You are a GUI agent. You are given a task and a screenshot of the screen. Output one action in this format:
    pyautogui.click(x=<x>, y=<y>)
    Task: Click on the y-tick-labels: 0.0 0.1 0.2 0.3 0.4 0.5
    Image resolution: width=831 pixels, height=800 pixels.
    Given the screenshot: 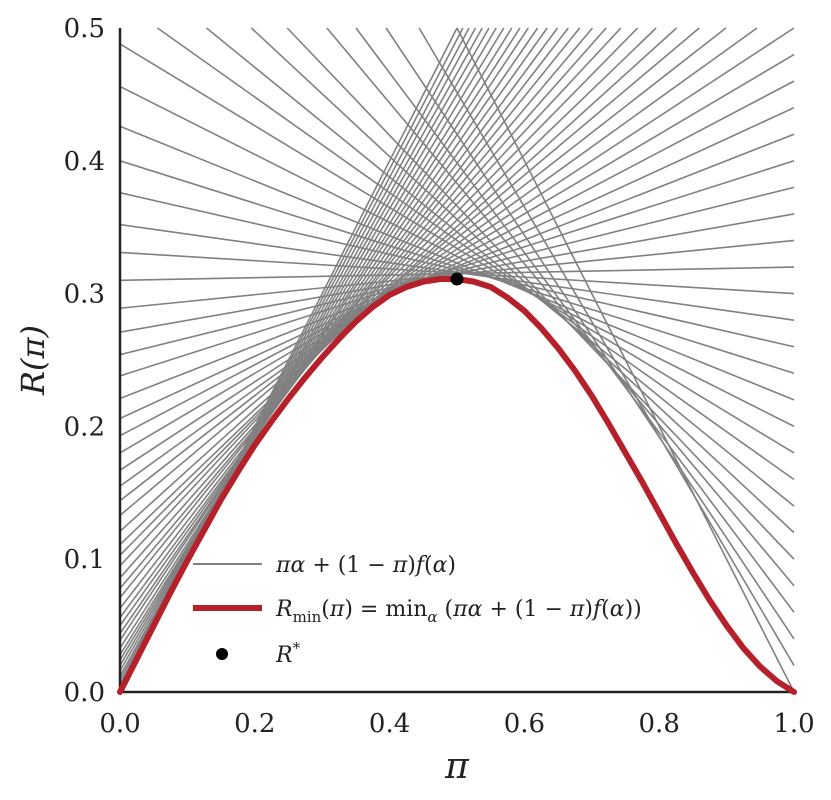 What is the action you would take?
    pyautogui.click(x=84, y=361)
    